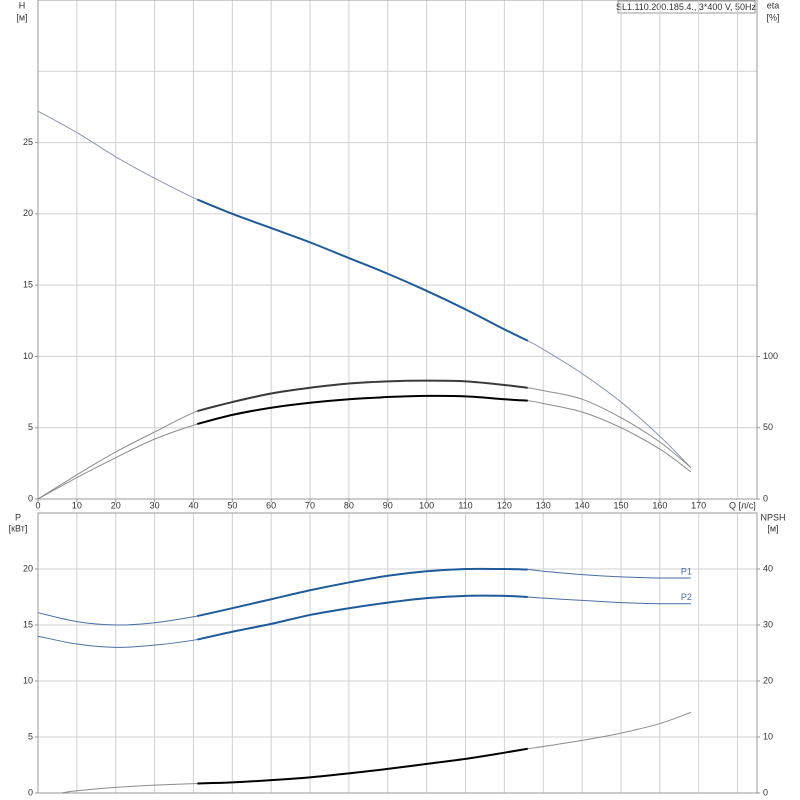 The width and height of the screenshot is (800, 800). Describe the element at coordinates (770, 356) in the screenshot. I see `y2-tick-label: 100` at that location.